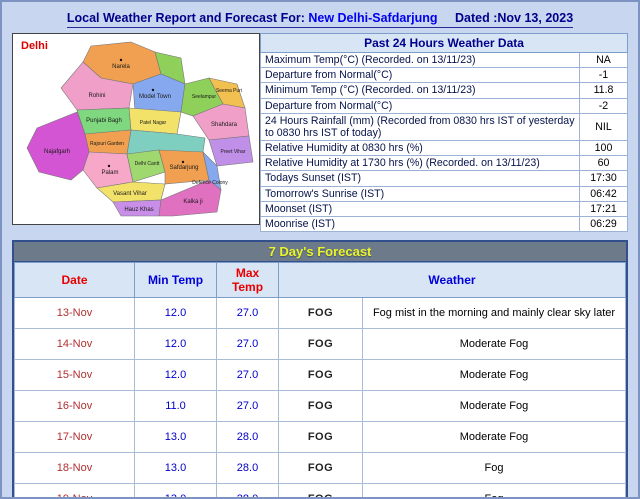 The width and height of the screenshot is (640, 499). I want to click on map-label-seema-puri: Seema Puri, so click(229, 91).